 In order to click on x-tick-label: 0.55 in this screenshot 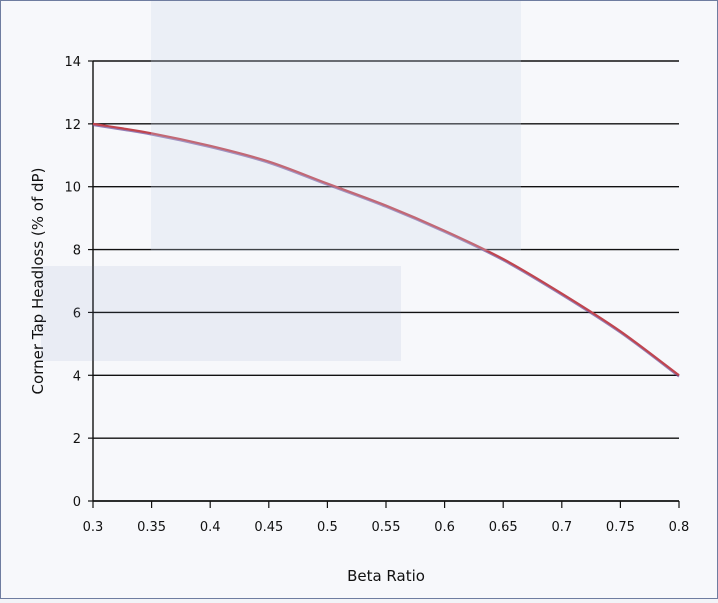, I will do `click(386, 527)`.